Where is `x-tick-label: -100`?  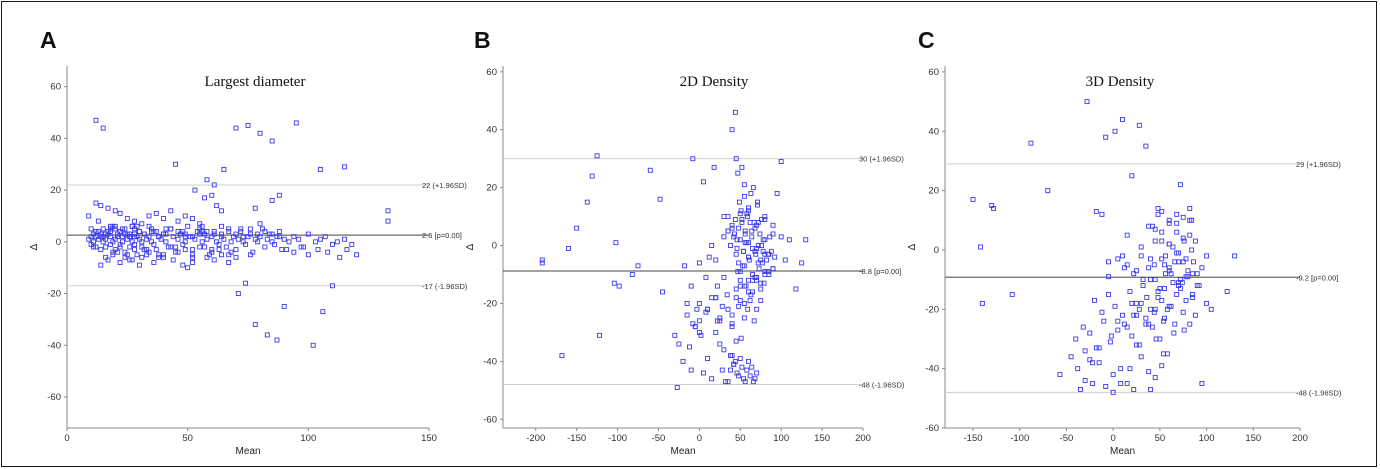
x-tick-label: -100 is located at coordinates (617, 438).